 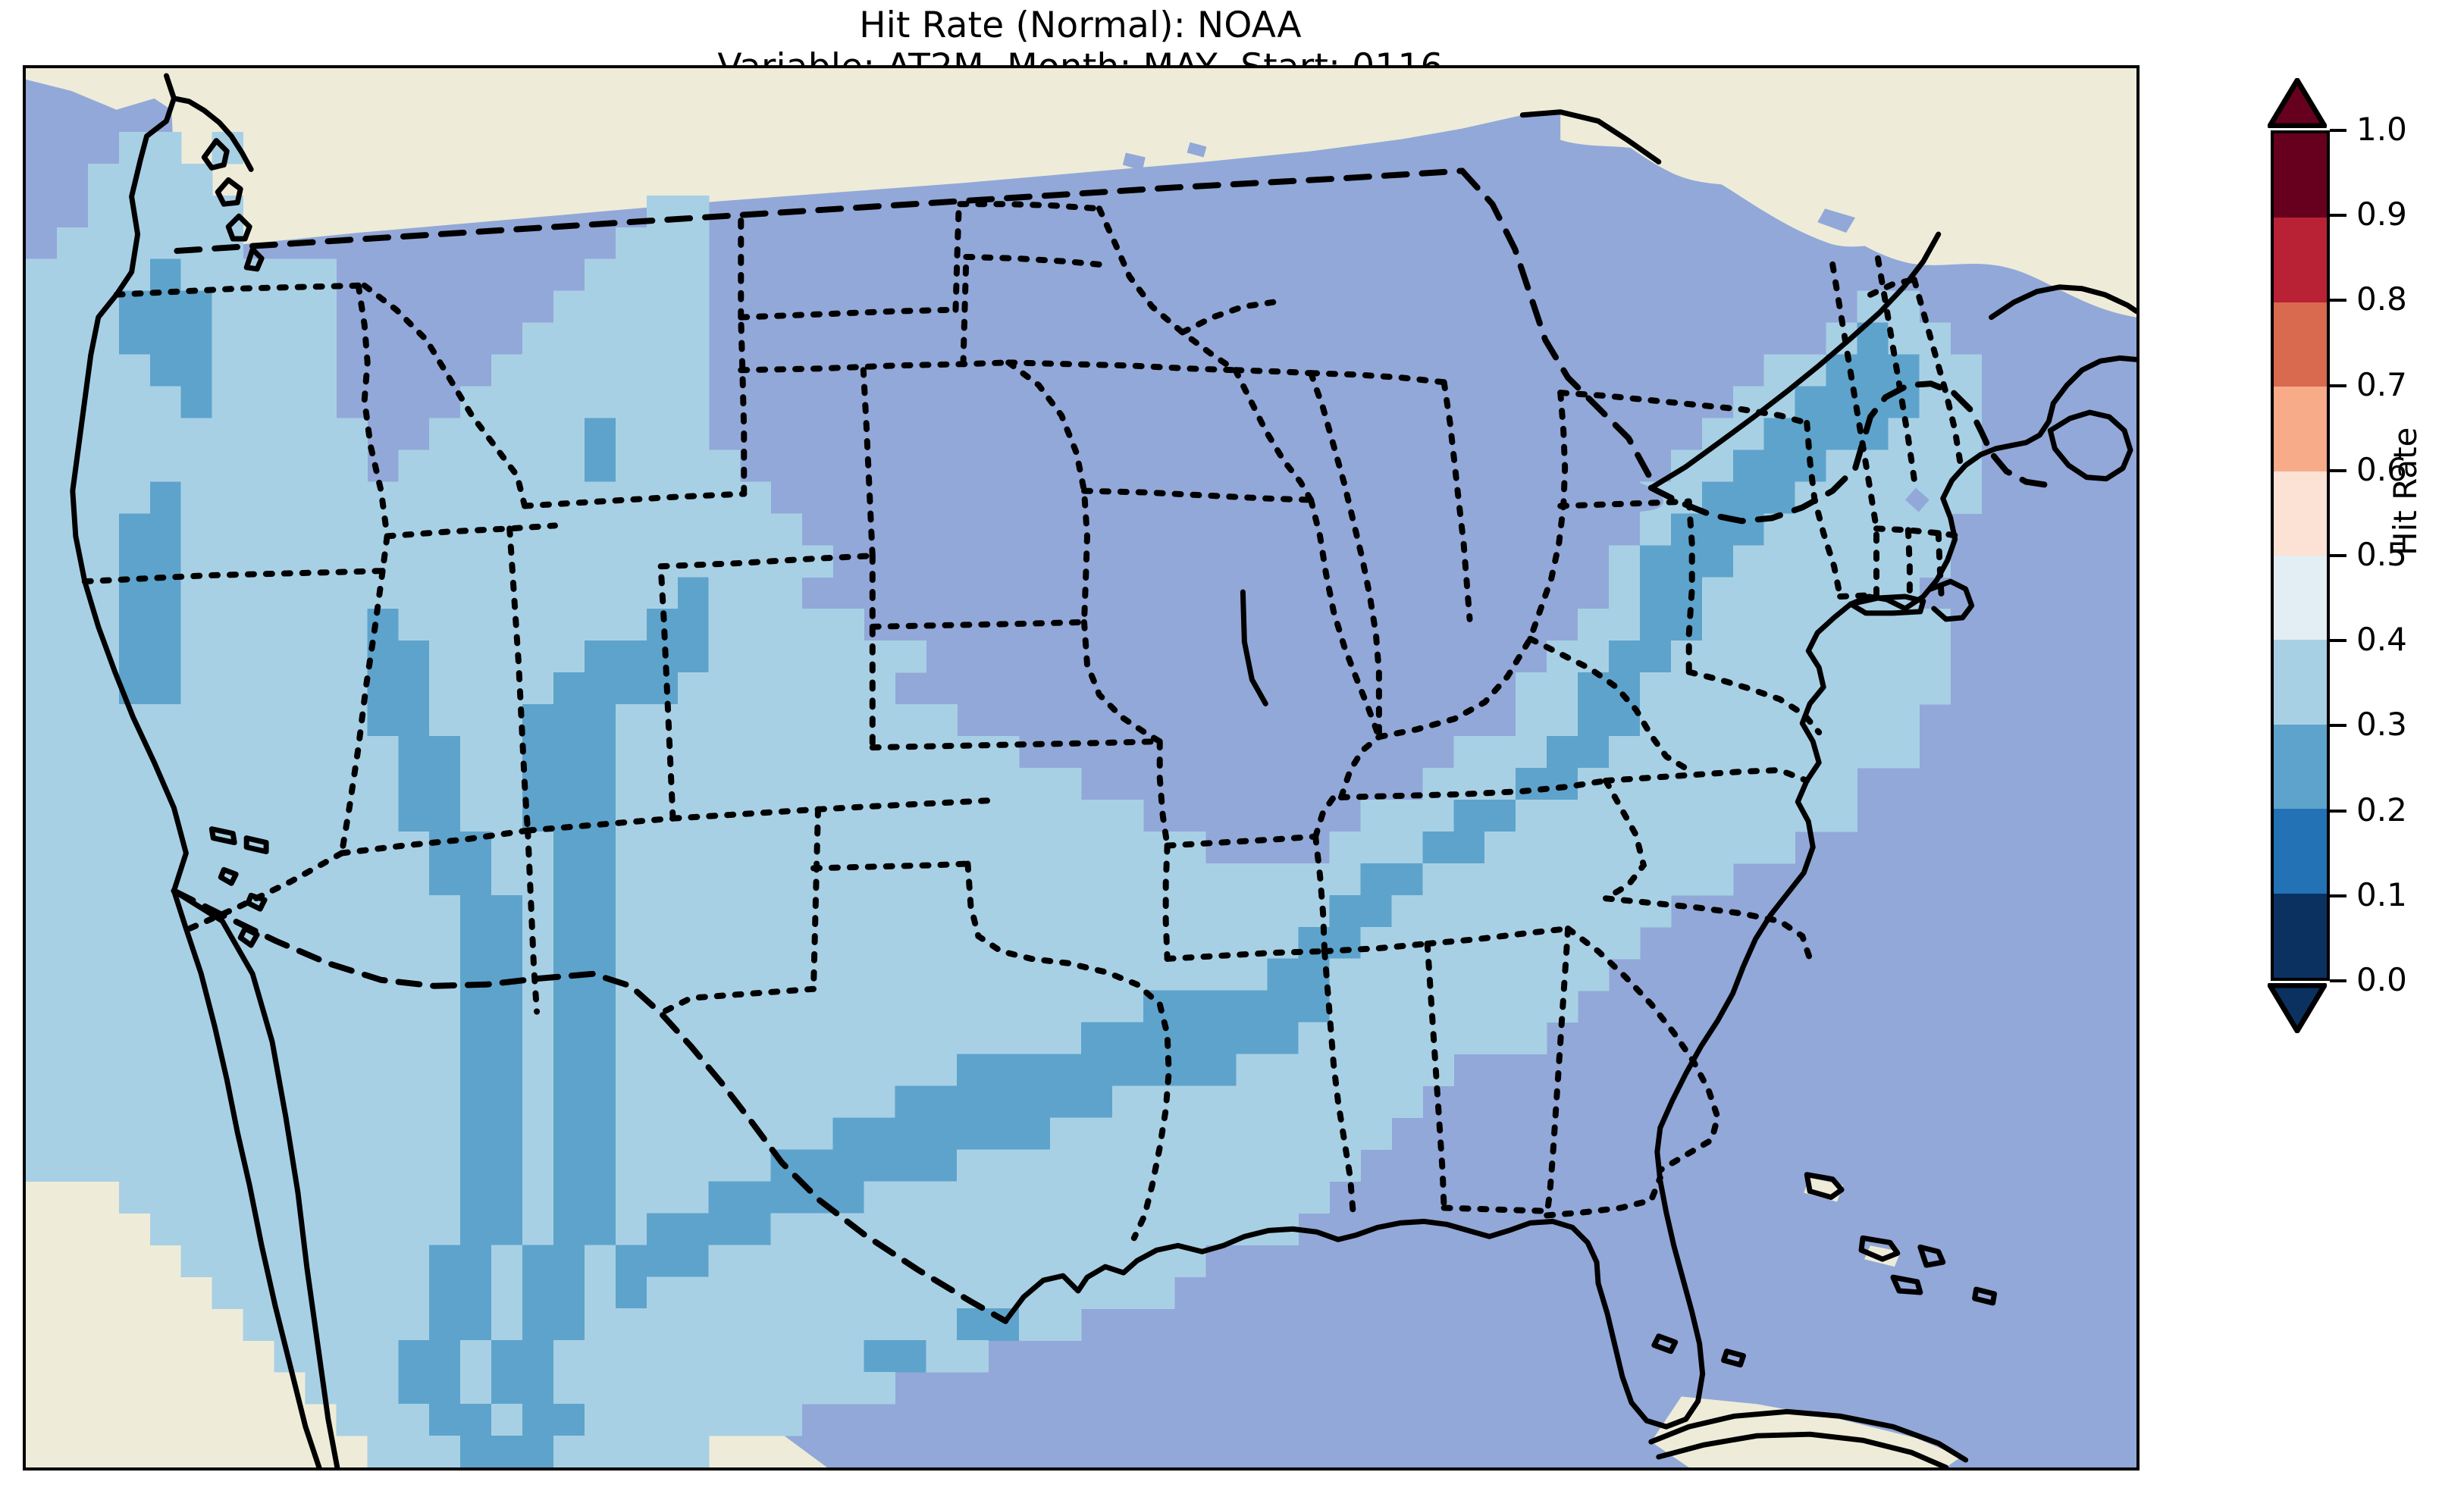 I want to click on colorbar, so click(x=2299, y=555).